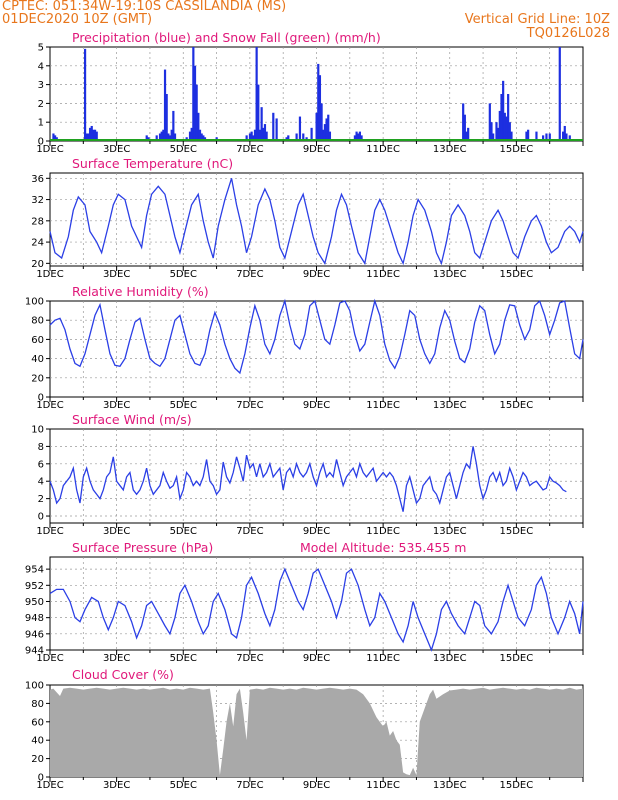 The width and height of the screenshot is (618, 800). I want to click on pres-series-line, so click(316, 609).